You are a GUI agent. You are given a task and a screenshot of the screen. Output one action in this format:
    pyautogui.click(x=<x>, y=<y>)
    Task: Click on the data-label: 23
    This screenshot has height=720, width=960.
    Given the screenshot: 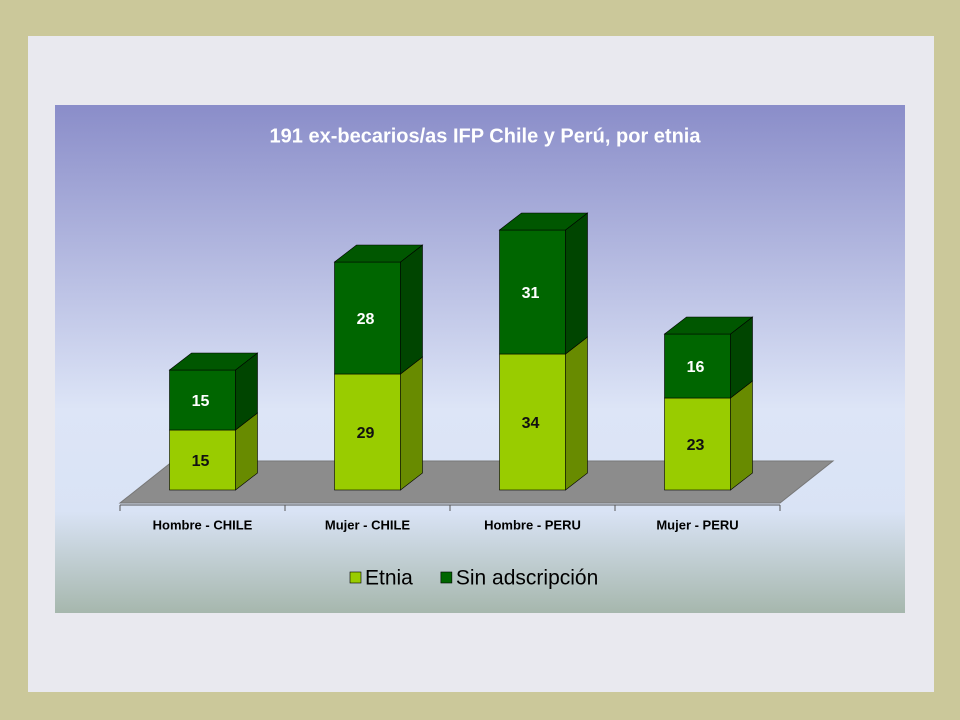 What is the action you would take?
    pyautogui.click(x=696, y=445)
    